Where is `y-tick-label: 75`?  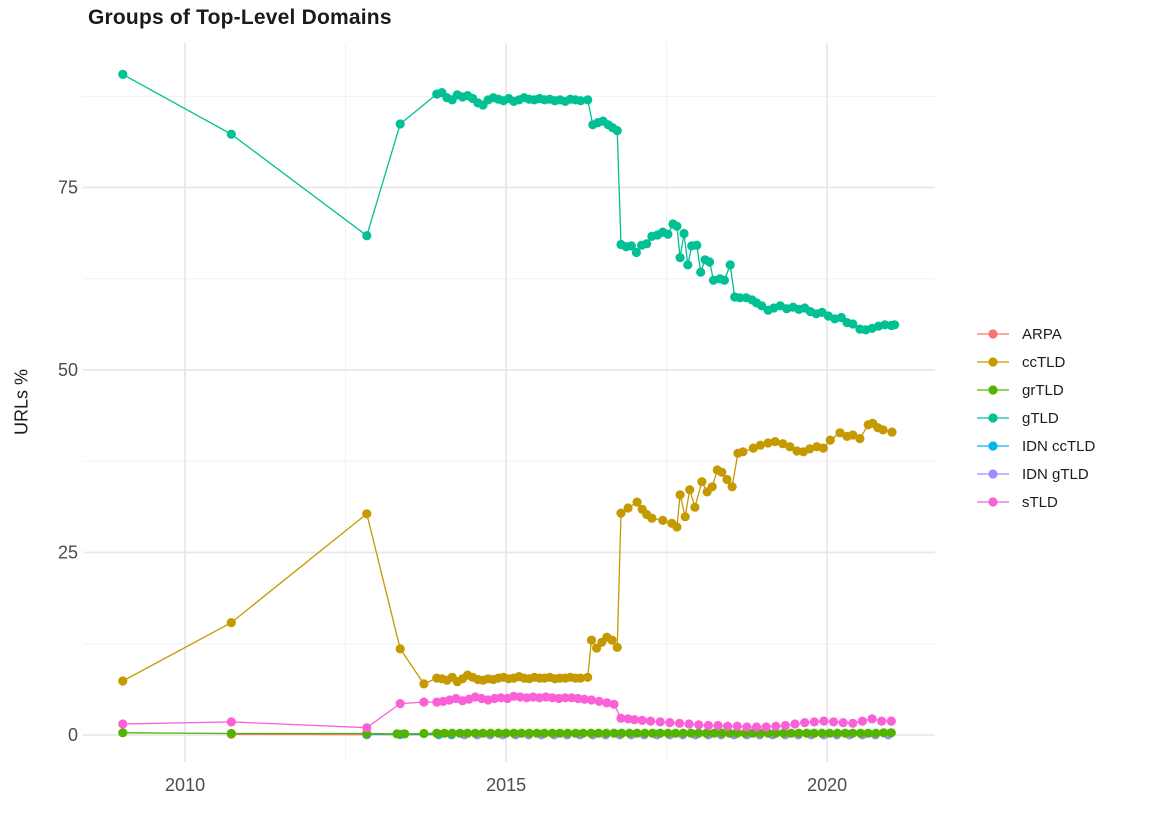 y-tick-label: 75 is located at coordinates (68, 188).